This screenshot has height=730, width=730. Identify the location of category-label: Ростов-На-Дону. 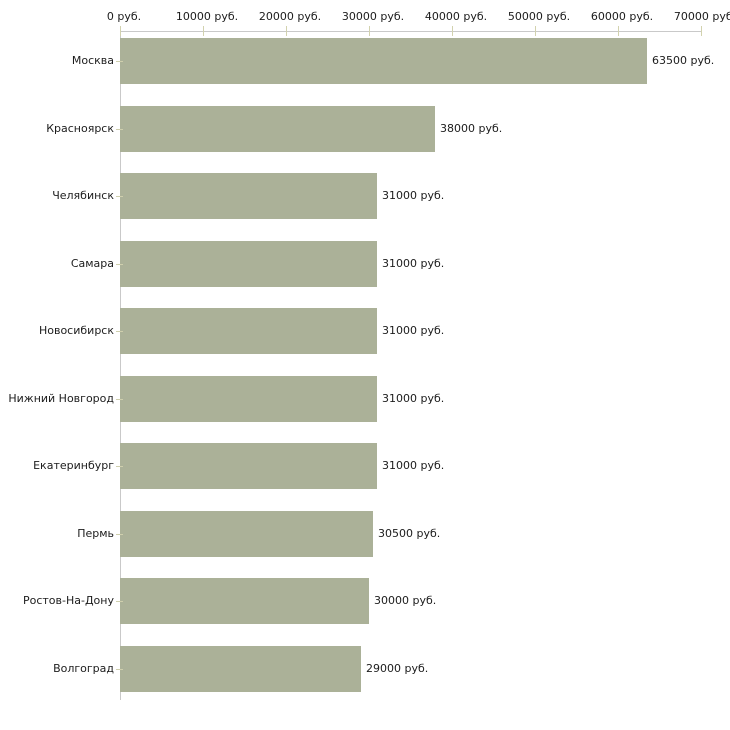
(68, 600).